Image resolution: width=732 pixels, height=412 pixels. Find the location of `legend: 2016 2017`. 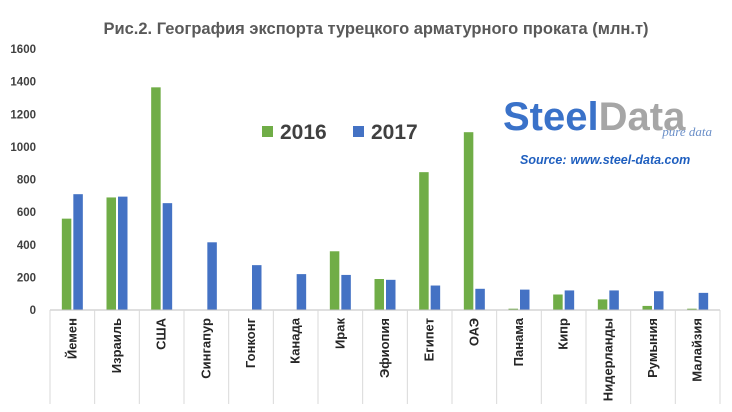

legend: 2016 2017 is located at coordinates (340, 132).